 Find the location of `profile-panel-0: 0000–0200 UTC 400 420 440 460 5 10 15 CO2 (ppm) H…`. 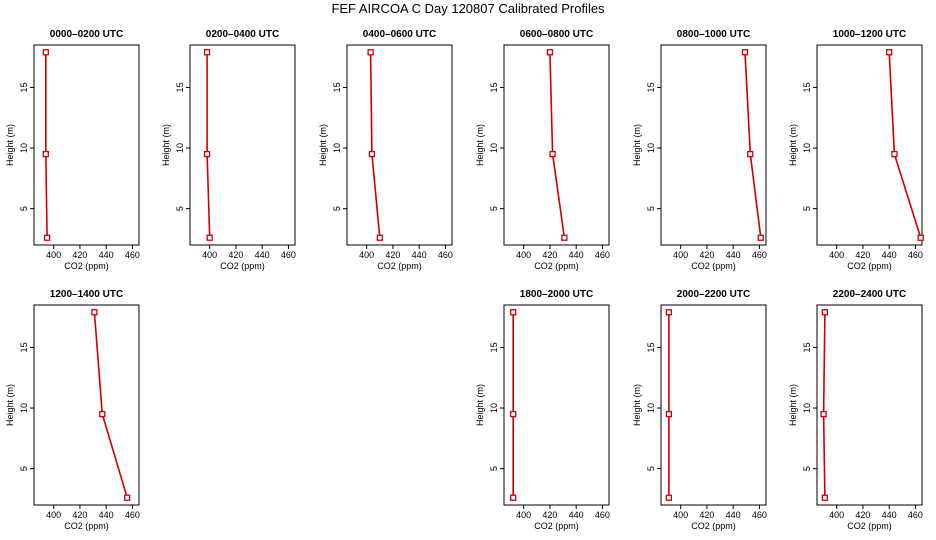

profile-panel-0: 0000–0200 UTC 400 420 440 460 5 10 15 CO2 (ppm) H… is located at coordinates (72, 150).